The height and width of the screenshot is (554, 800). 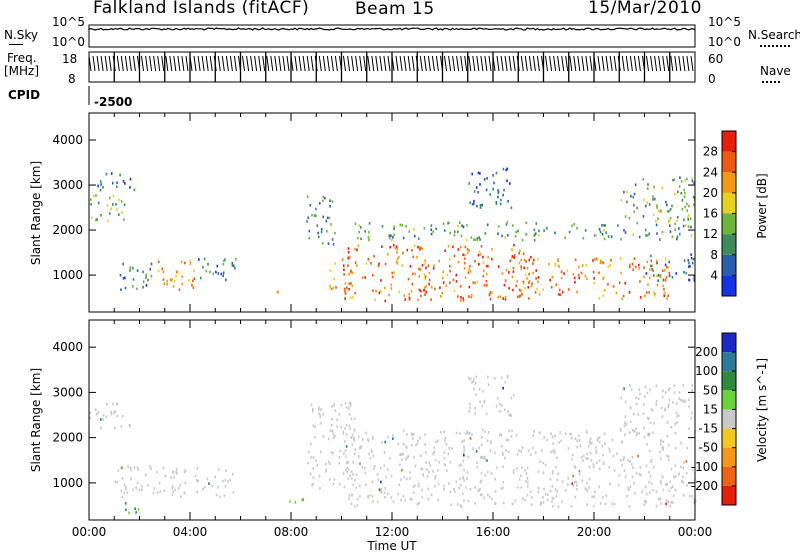 What do you see at coordinates (67, 275) in the screenshot?
I see `power-ytick-label: 1000` at bounding box center [67, 275].